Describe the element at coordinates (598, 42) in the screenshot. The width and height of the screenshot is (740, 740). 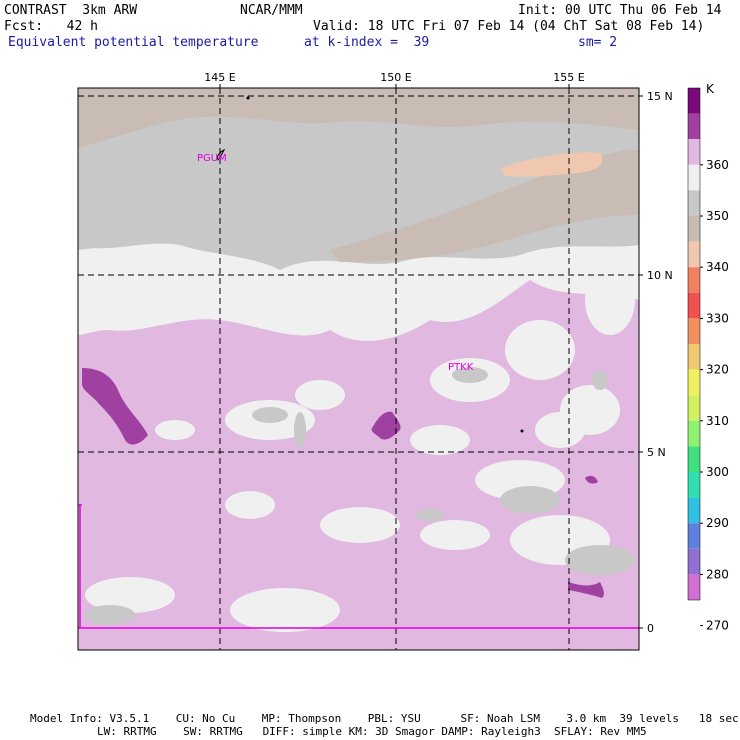
I see `smoothing-label: sm= 2` at that location.